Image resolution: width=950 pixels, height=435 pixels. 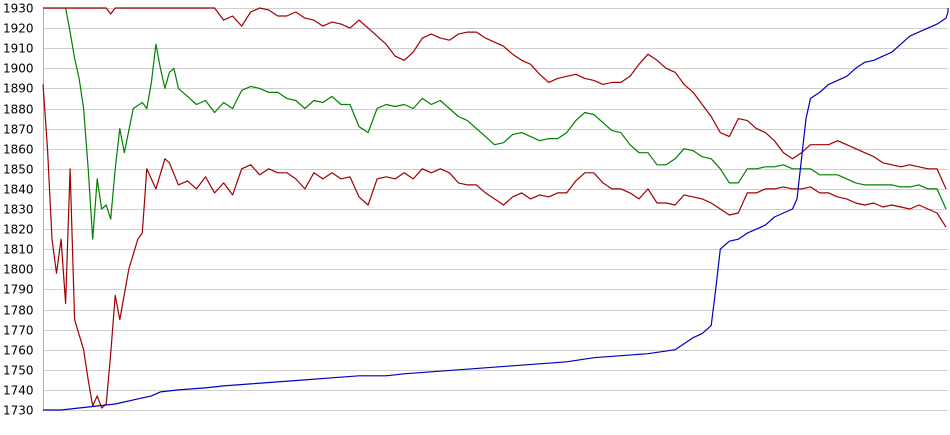 I want to click on y-tick-label: 1830, so click(x=18, y=210).